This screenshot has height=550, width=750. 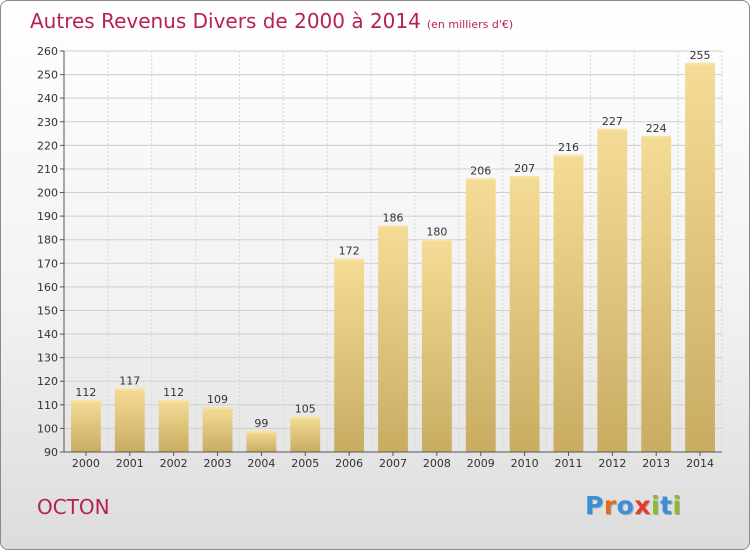 I want to click on y-tick-label: 230, so click(x=47, y=122).